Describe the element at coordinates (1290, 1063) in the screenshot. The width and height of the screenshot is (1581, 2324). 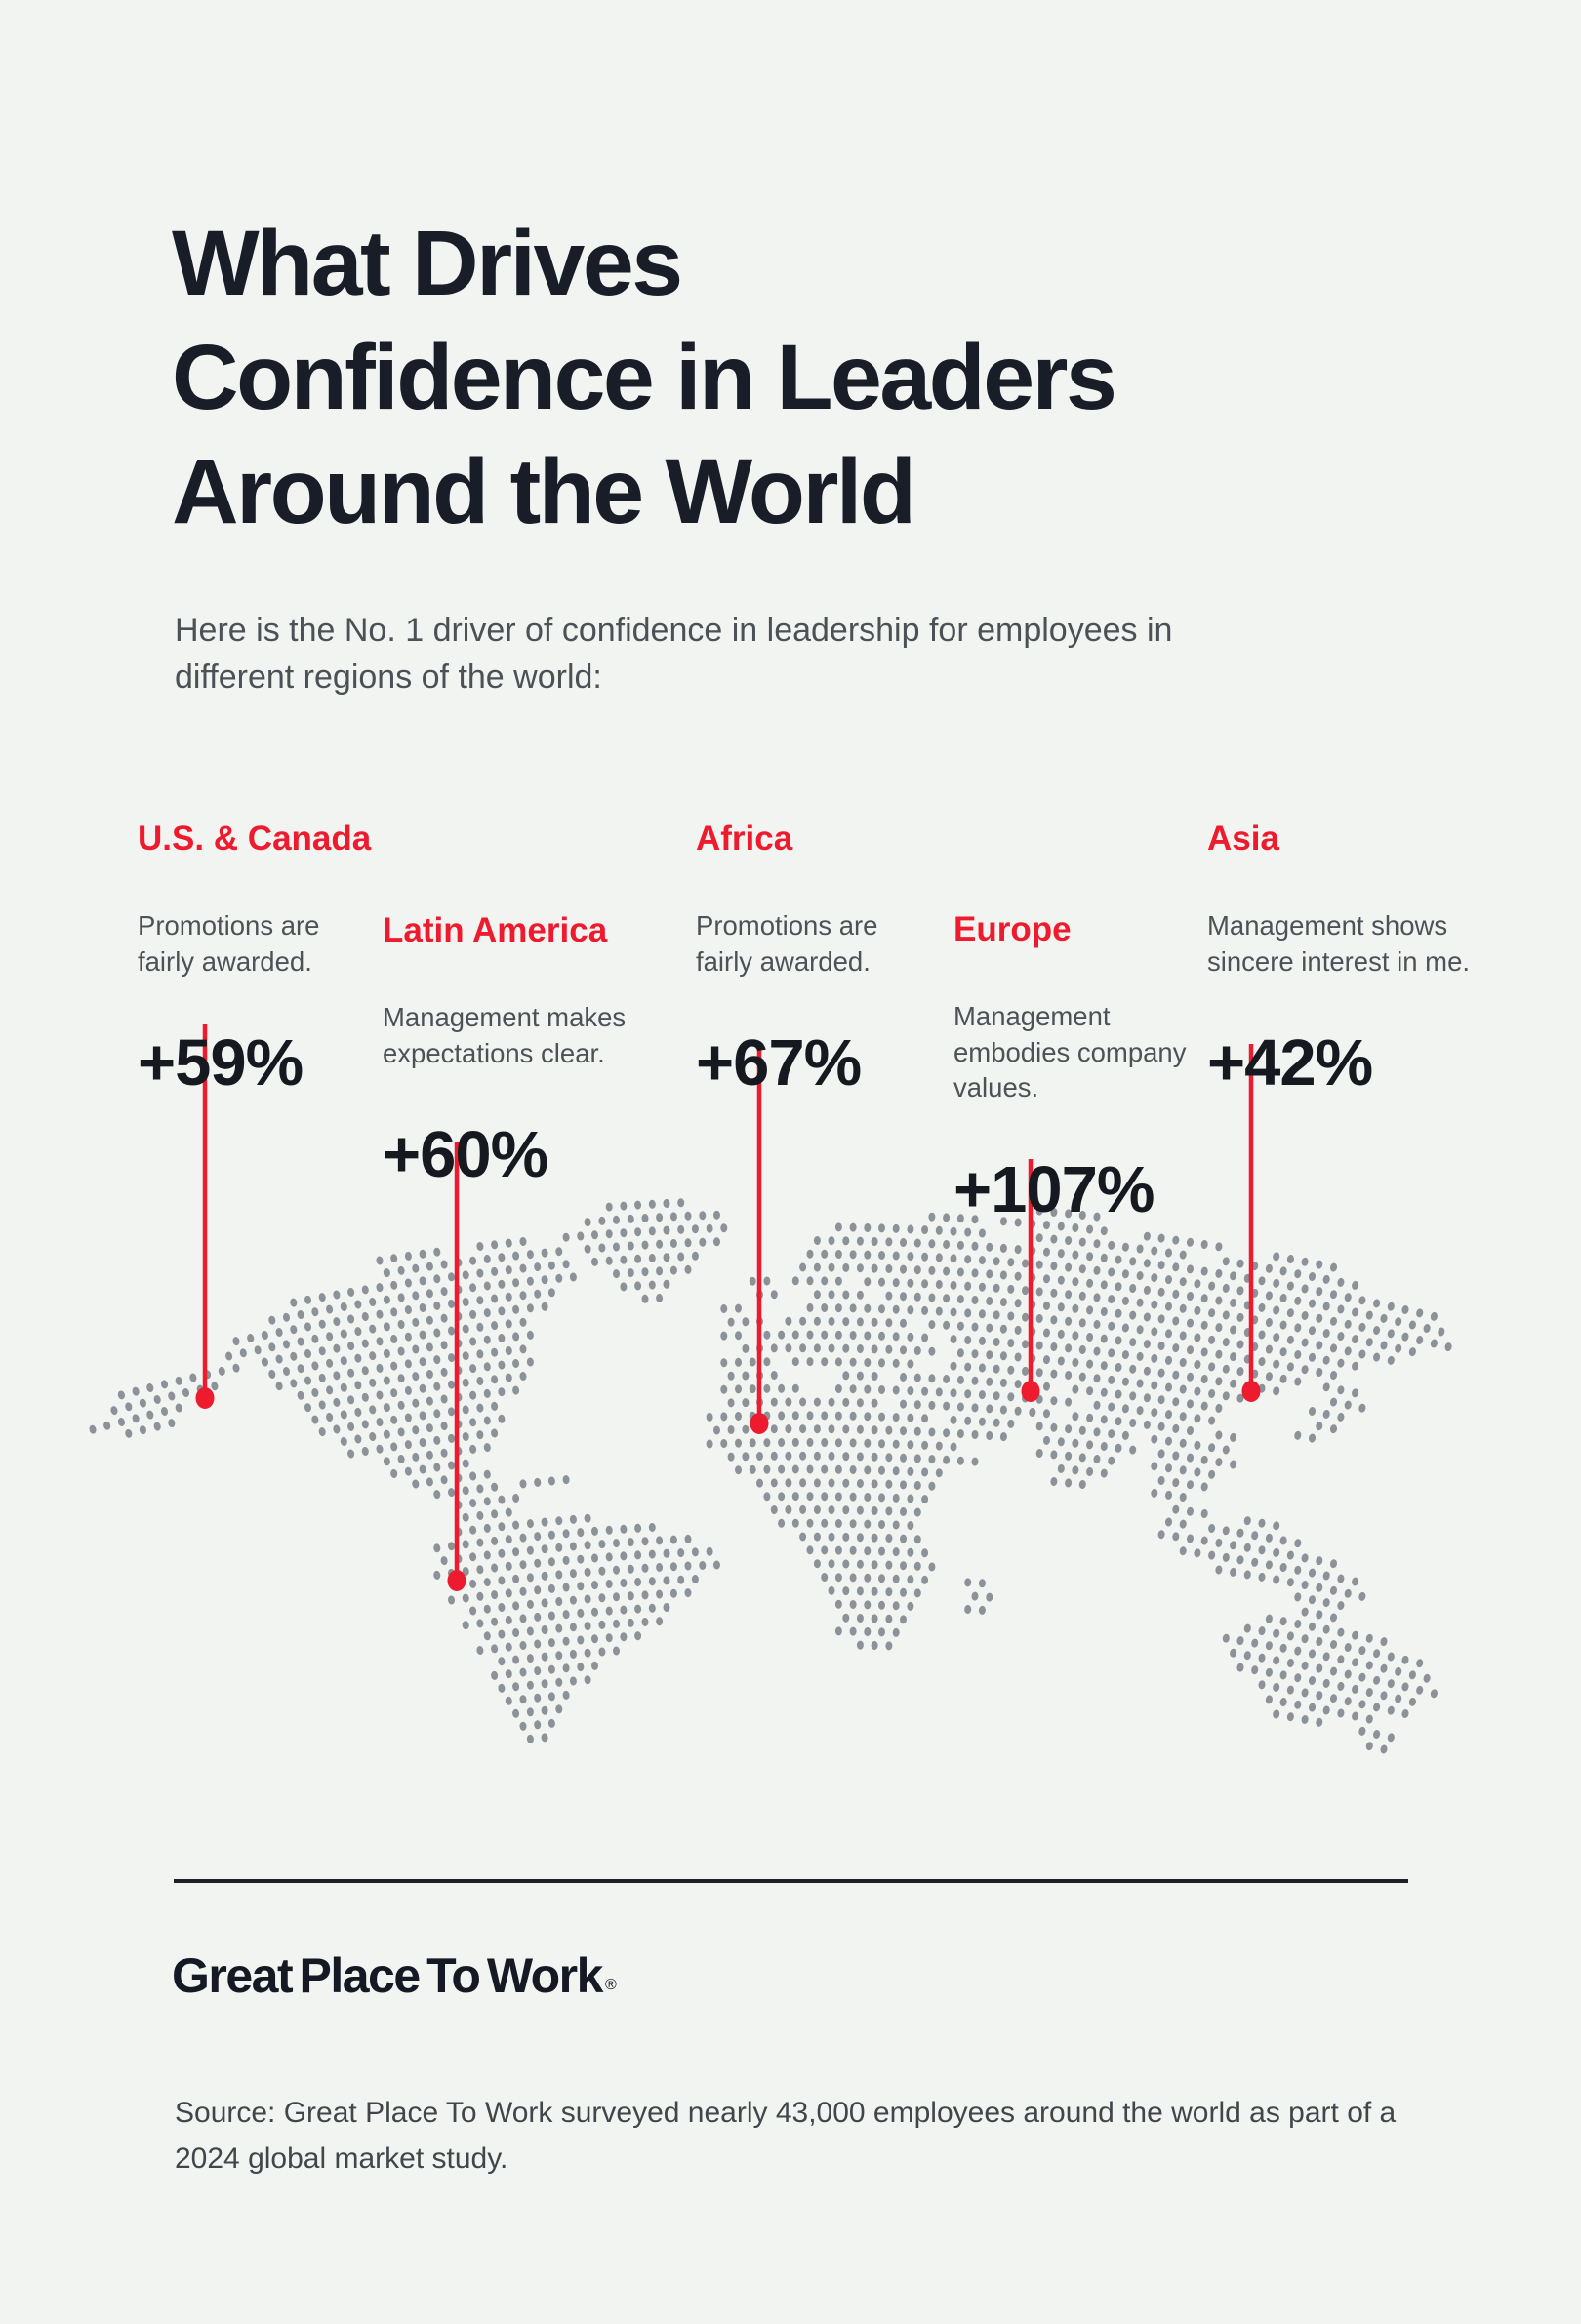
I see `region-value: +42%` at that location.